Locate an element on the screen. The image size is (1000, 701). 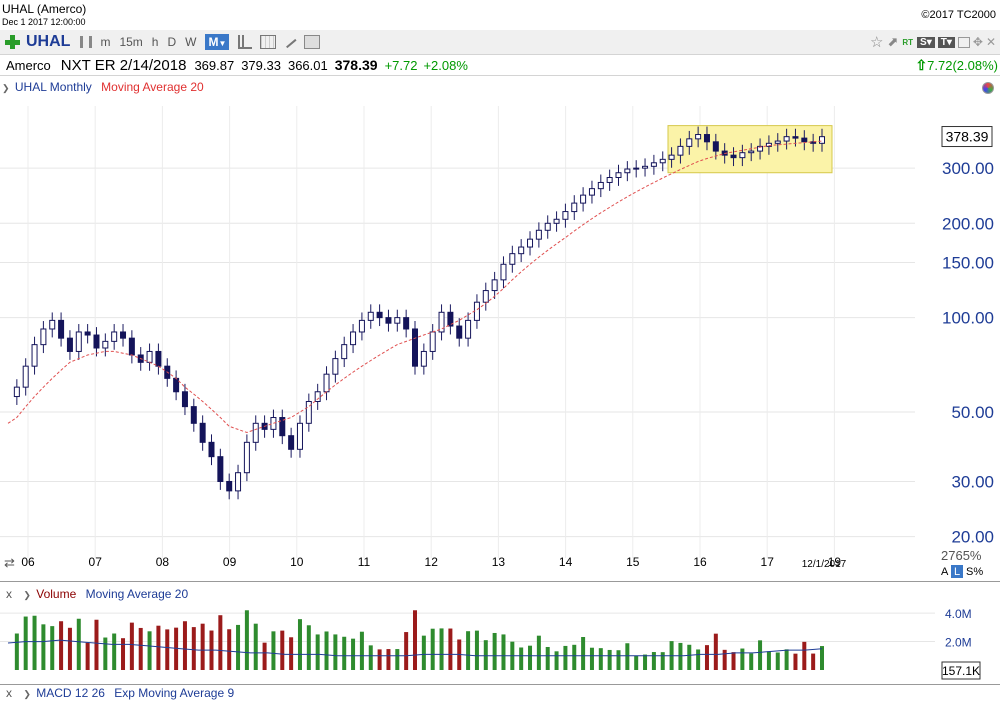
last-price-tag: 378.39 is located at coordinates (967, 137).